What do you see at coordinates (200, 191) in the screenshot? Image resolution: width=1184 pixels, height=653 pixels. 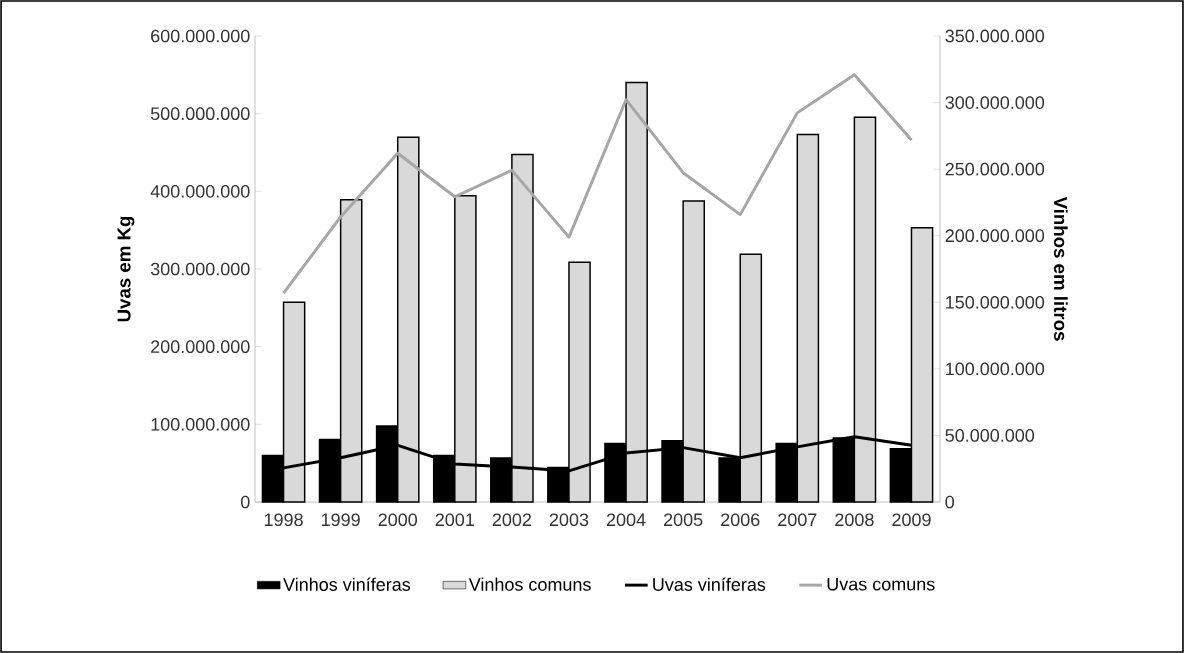 I see `y-tick-label: 400.000.000` at bounding box center [200, 191].